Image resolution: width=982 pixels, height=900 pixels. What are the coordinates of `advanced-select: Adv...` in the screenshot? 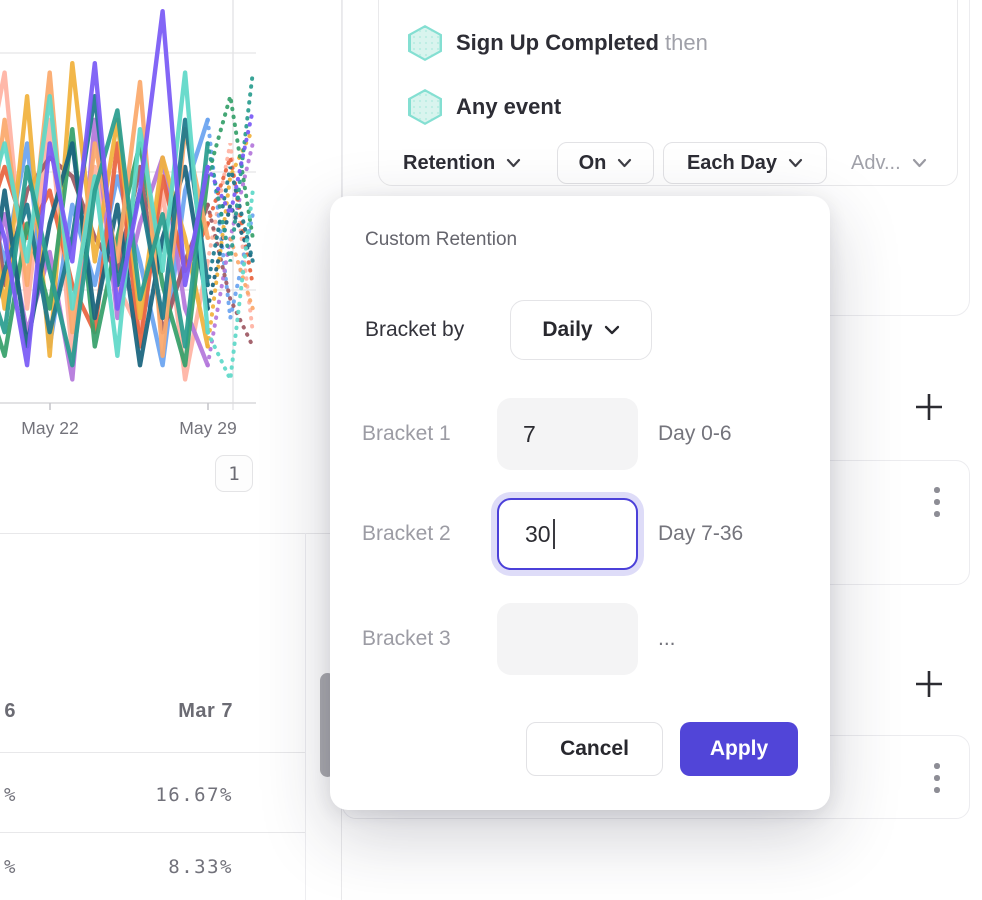 It's located at (889, 163).